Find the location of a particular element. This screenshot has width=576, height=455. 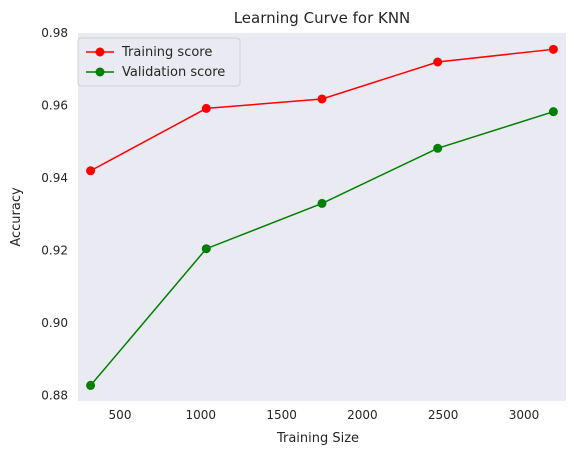

x-tick-label: 2500 is located at coordinates (443, 415).